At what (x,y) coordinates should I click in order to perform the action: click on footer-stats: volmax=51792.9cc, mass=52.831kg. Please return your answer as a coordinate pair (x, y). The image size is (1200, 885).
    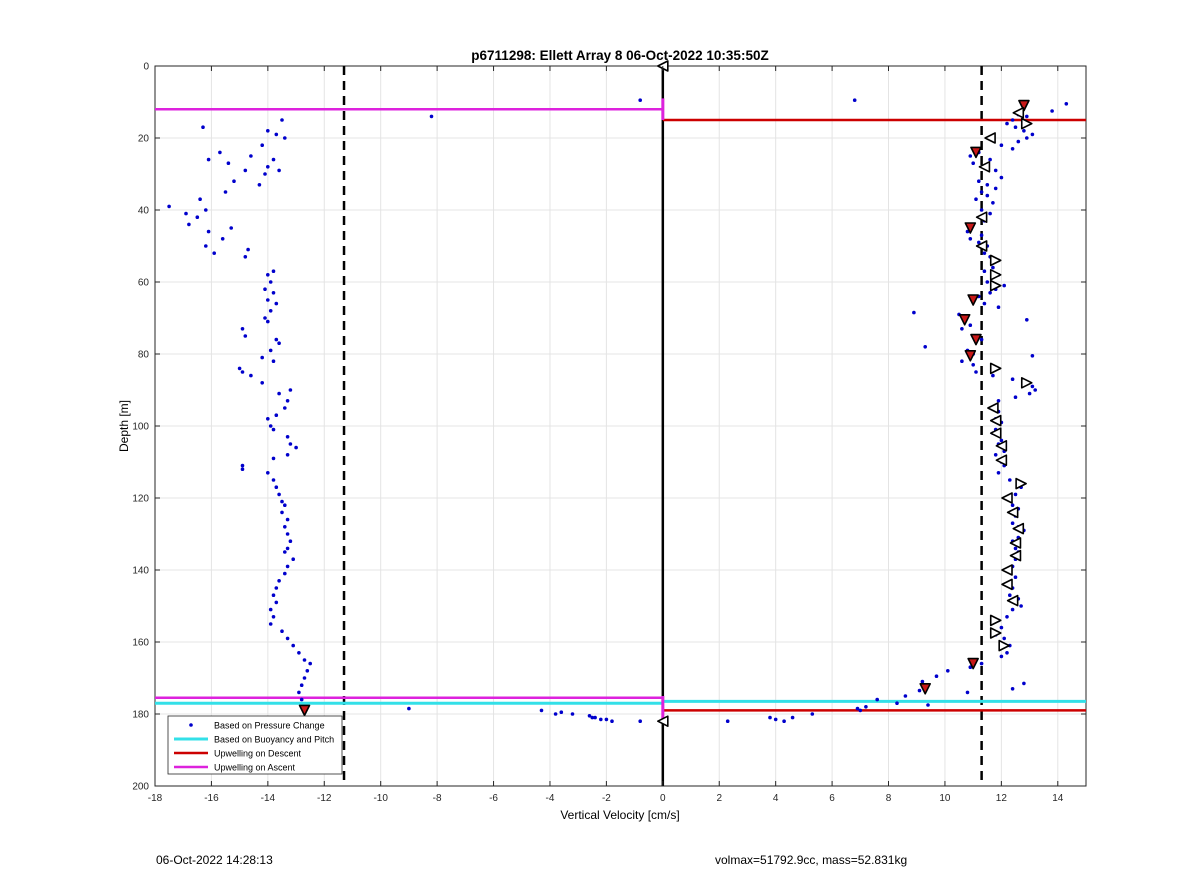
    Looking at the image, I should click on (811, 860).